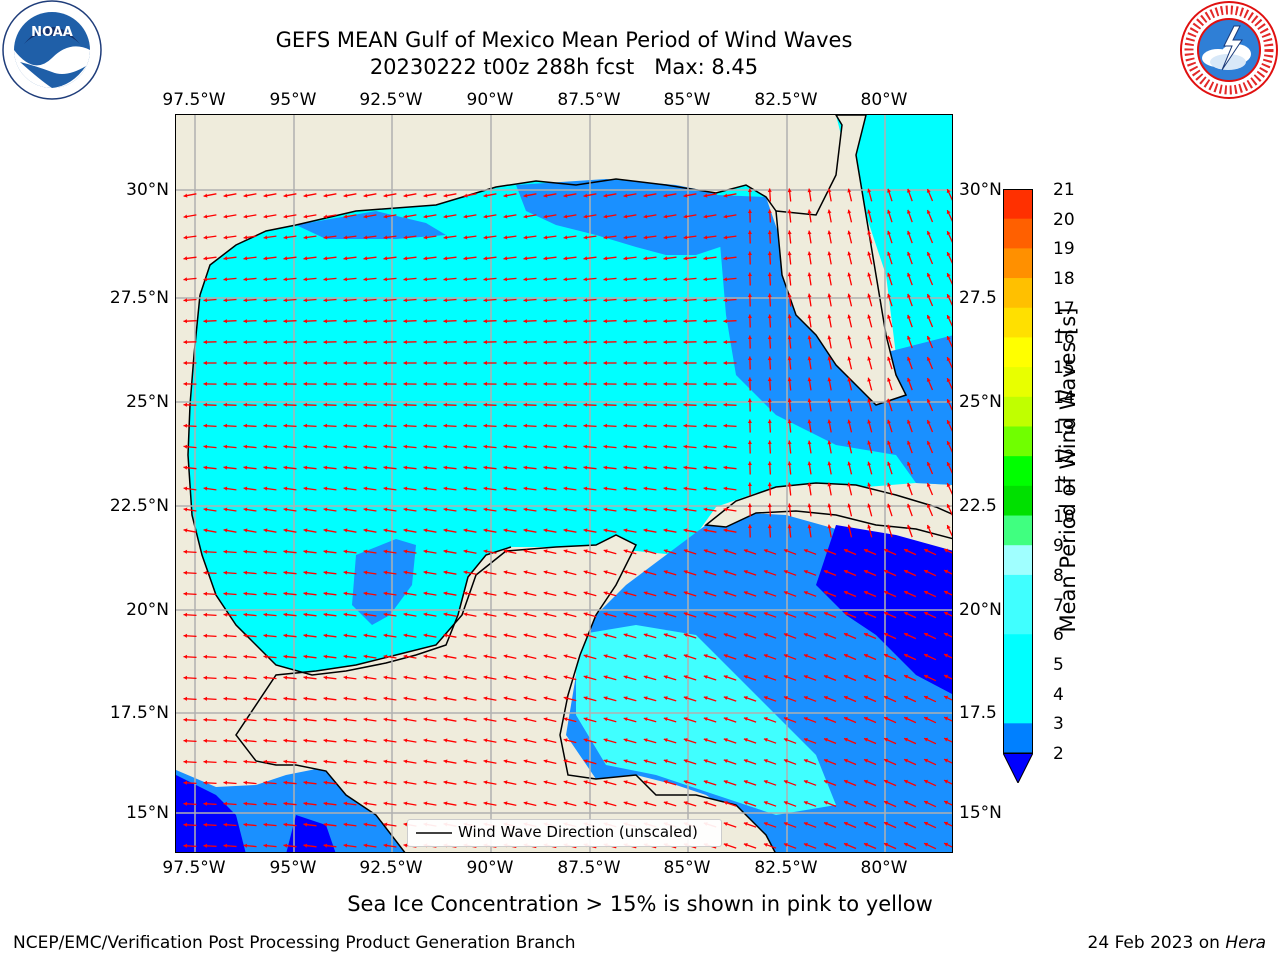 The height and width of the screenshot is (960, 1280). I want to click on colorbar-border, so click(1018, 471).